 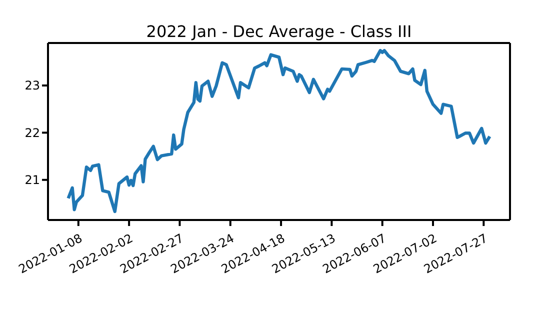 What do you see at coordinates (32, 85) in the screenshot?
I see `y-tick-label: 23` at bounding box center [32, 85].